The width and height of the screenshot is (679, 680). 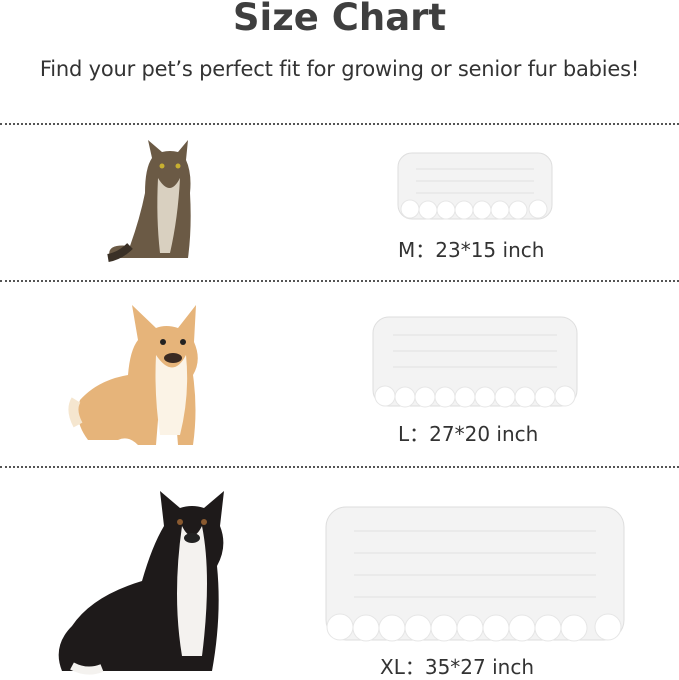 What do you see at coordinates (141, 583) in the screenshot?
I see `dog-image` at bounding box center [141, 583].